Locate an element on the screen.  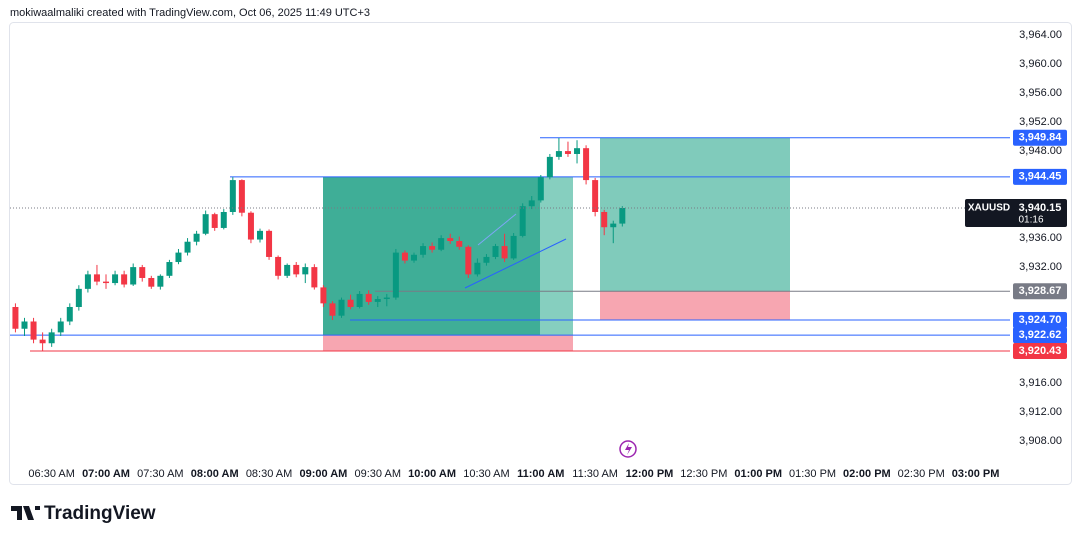
price-level-label: 3,949.84 is located at coordinates (1041, 138).